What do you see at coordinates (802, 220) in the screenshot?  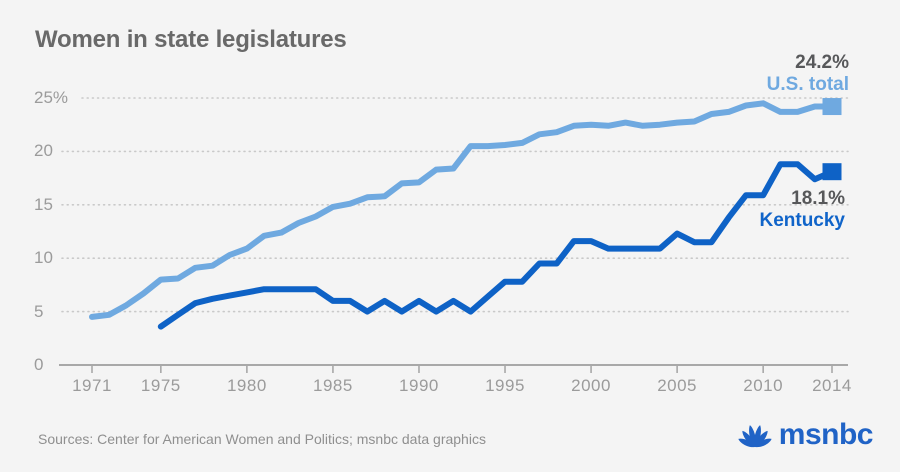 I see `kentucky-series-label: Kentucky` at bounding box center [802, 220].